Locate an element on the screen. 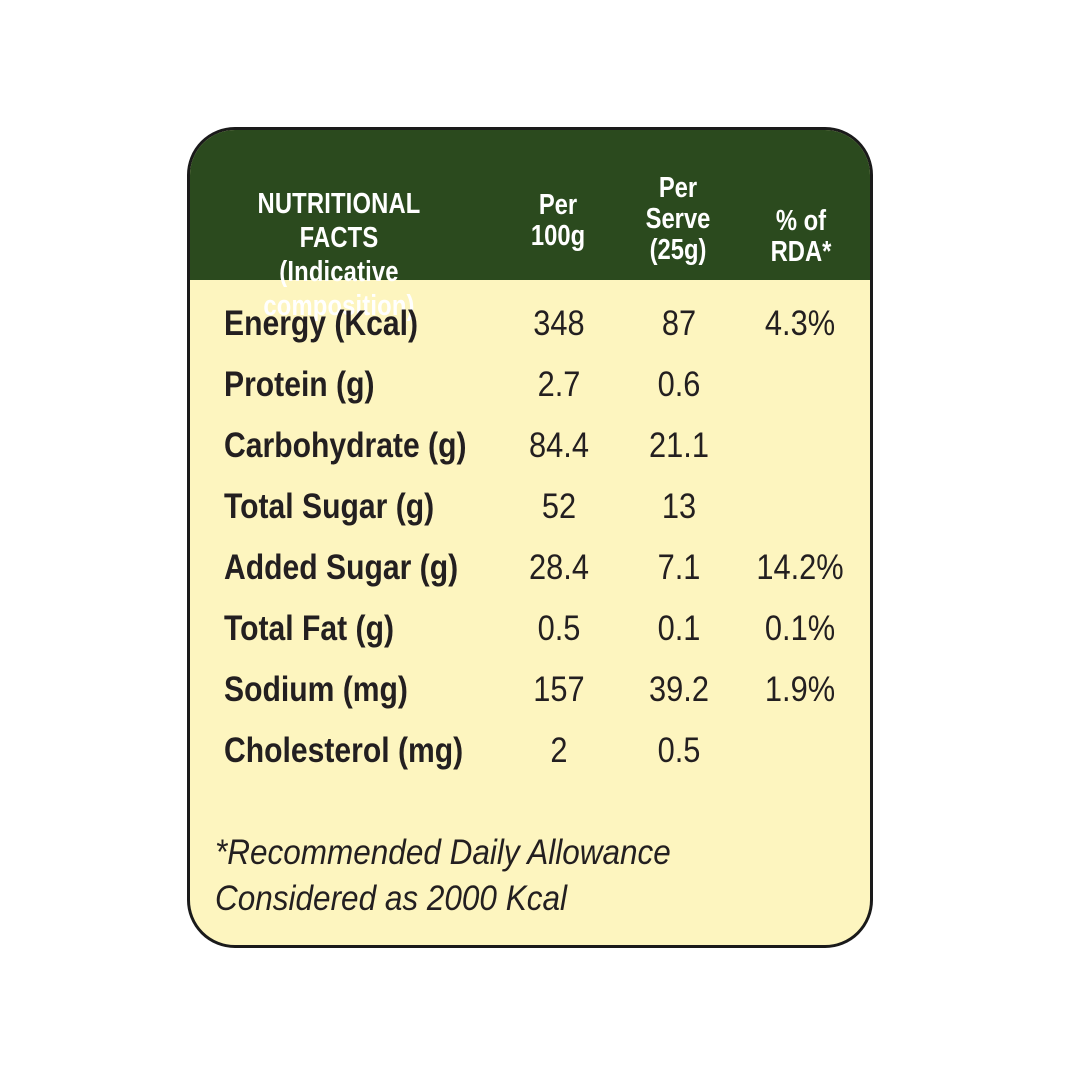 The height and width of the screenshot is (1080, 1080). row-label: Carbohydrate (g) is located at coordinates (345, 445).